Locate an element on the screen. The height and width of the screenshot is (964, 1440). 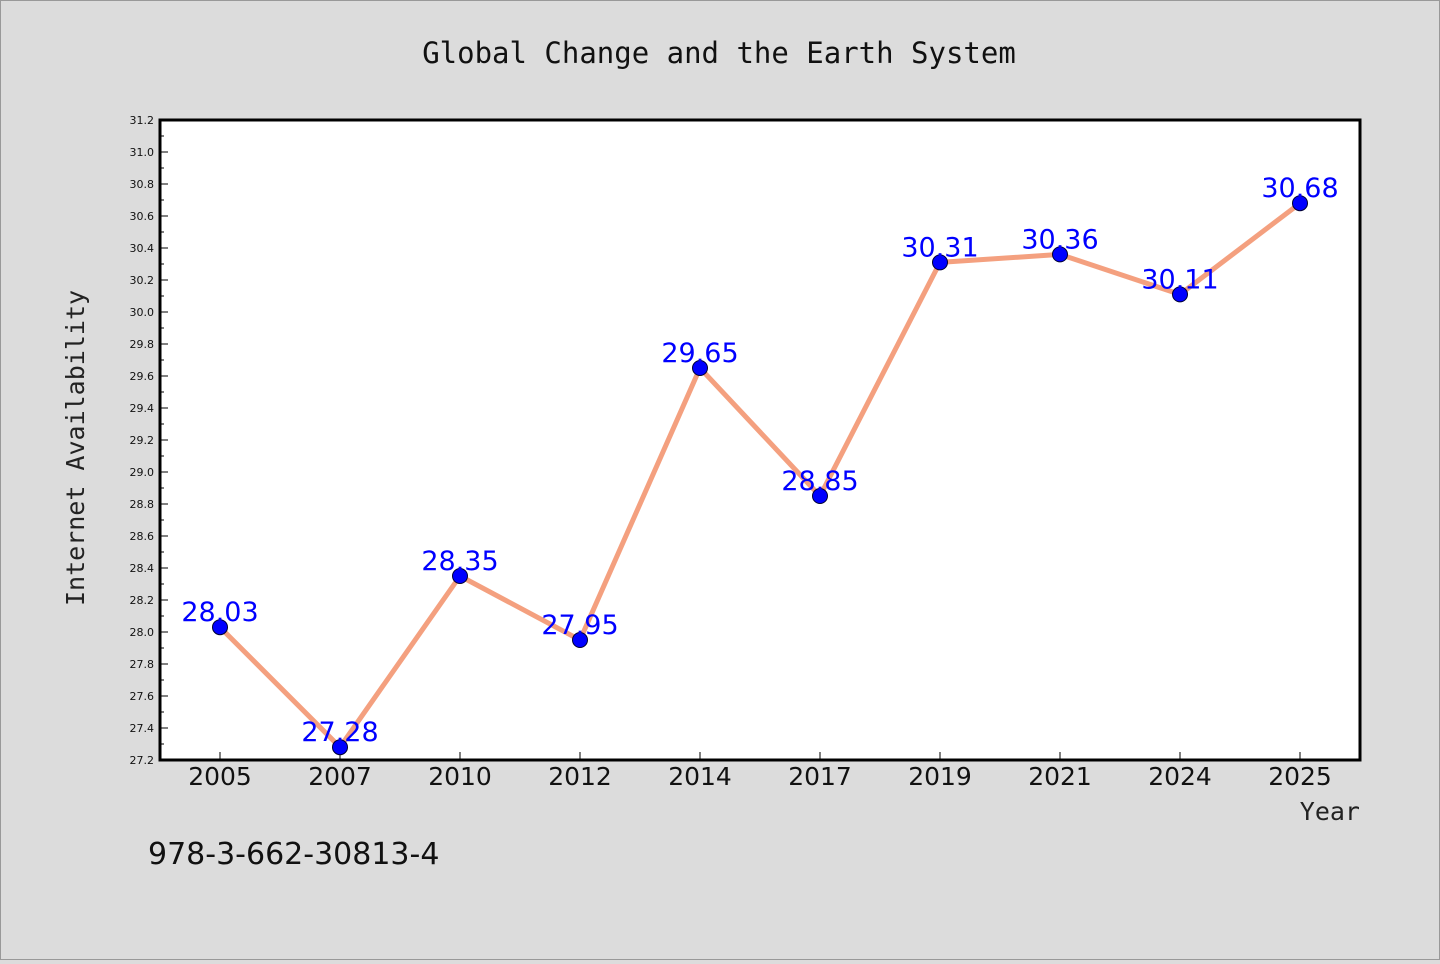
data-label: 28.03 is located at coordinates (219, 612).